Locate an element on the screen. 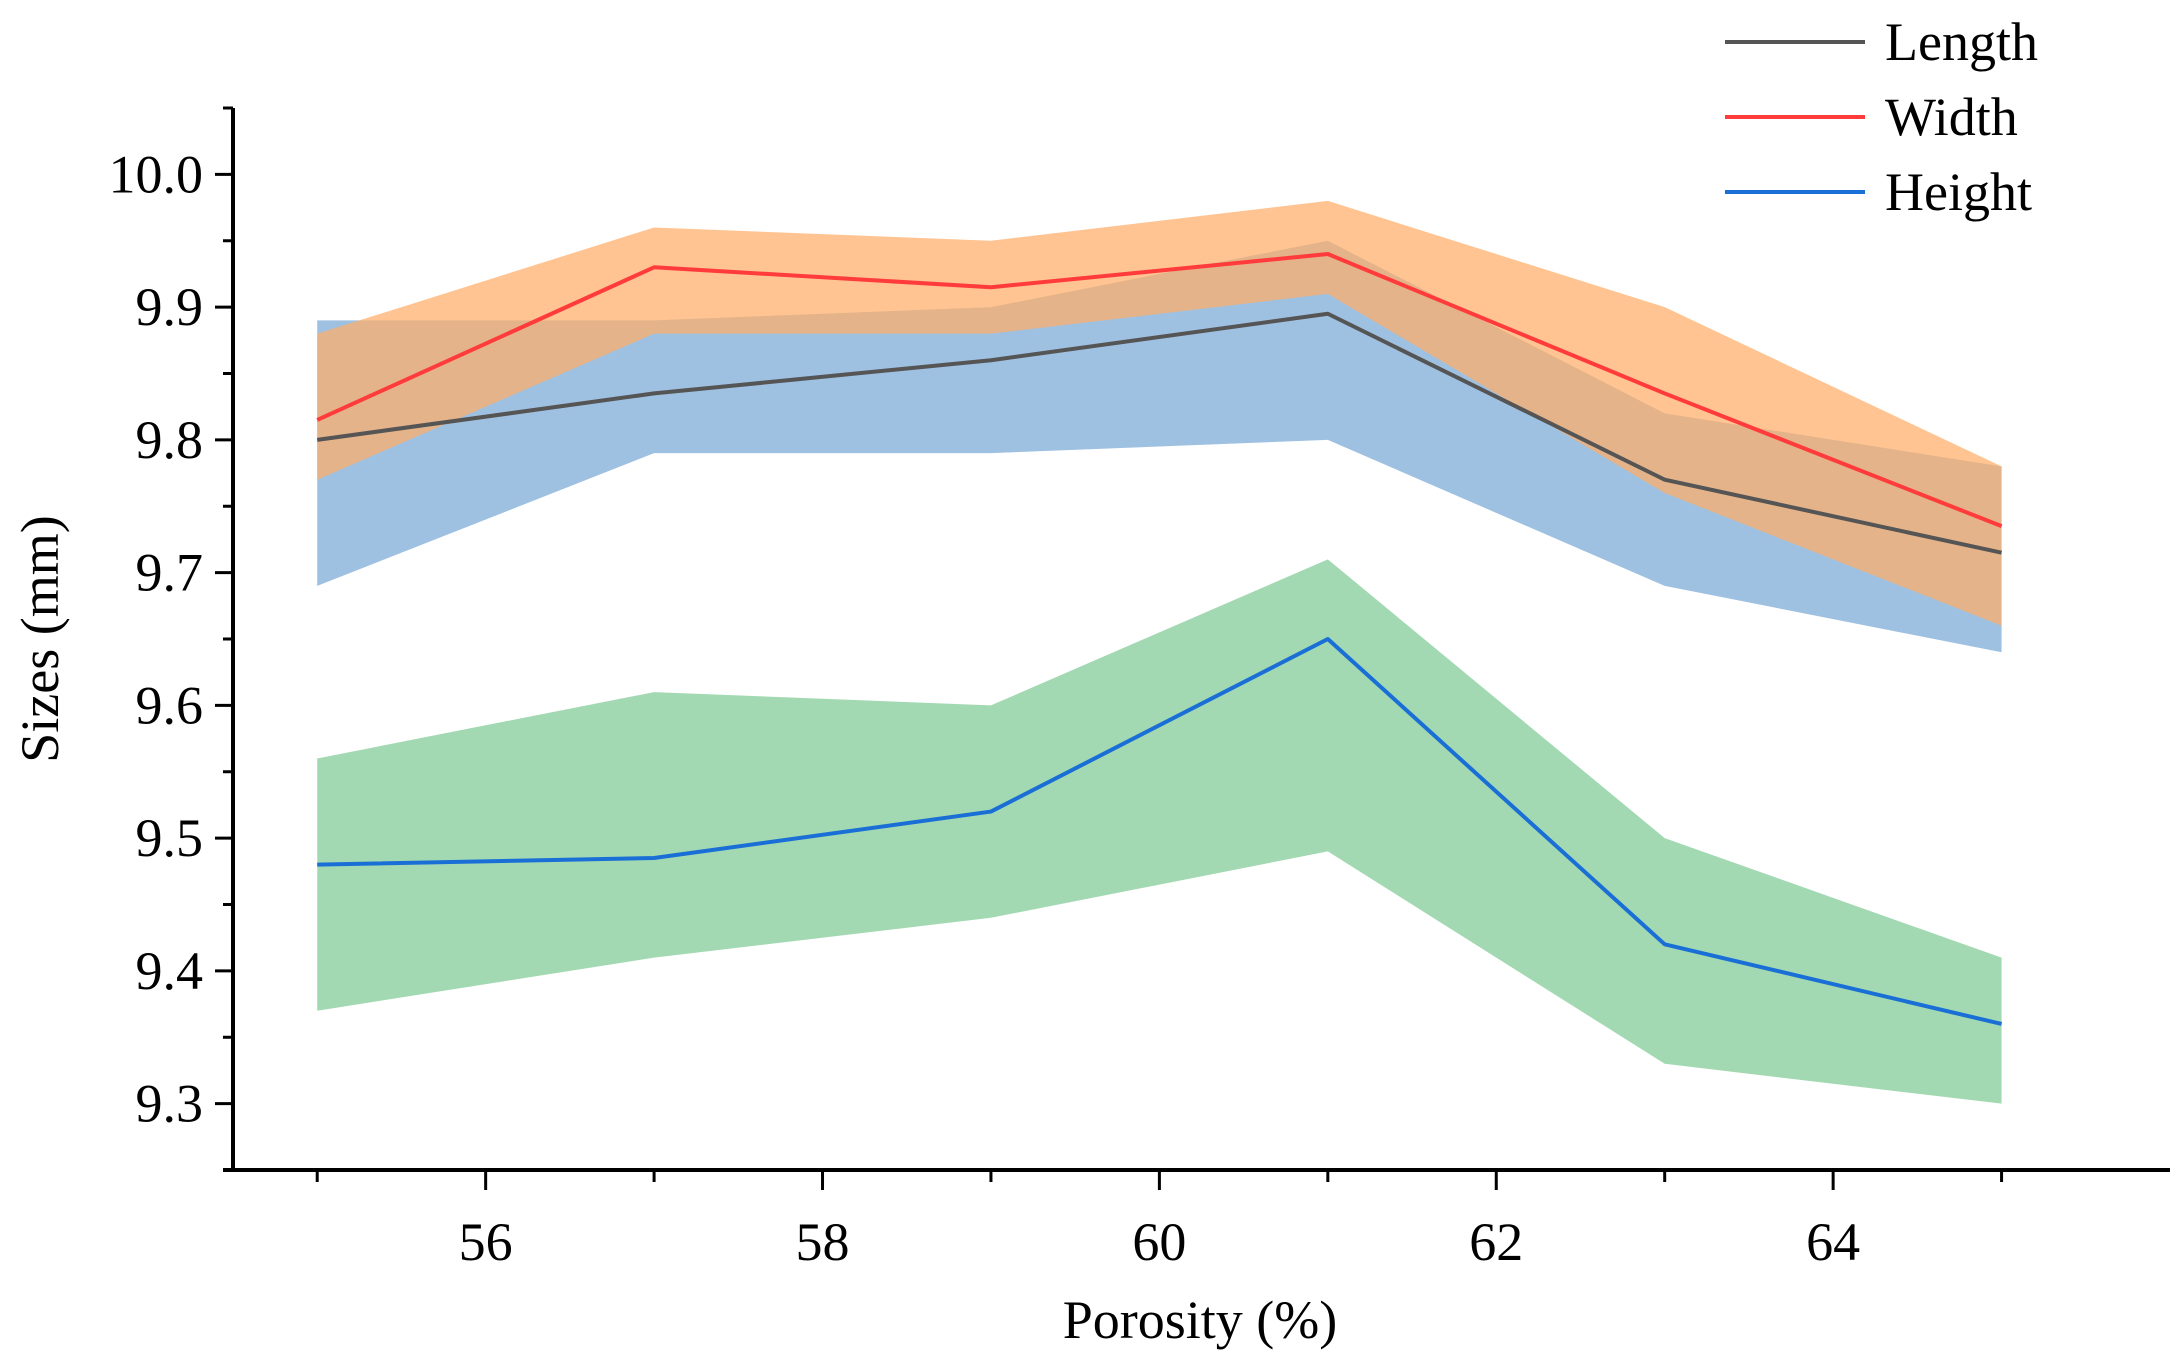 Image resolution: width=2184 pixels, height=1364 pixels. y-tick-label: 9.5 is located at coordinates (170, 838).